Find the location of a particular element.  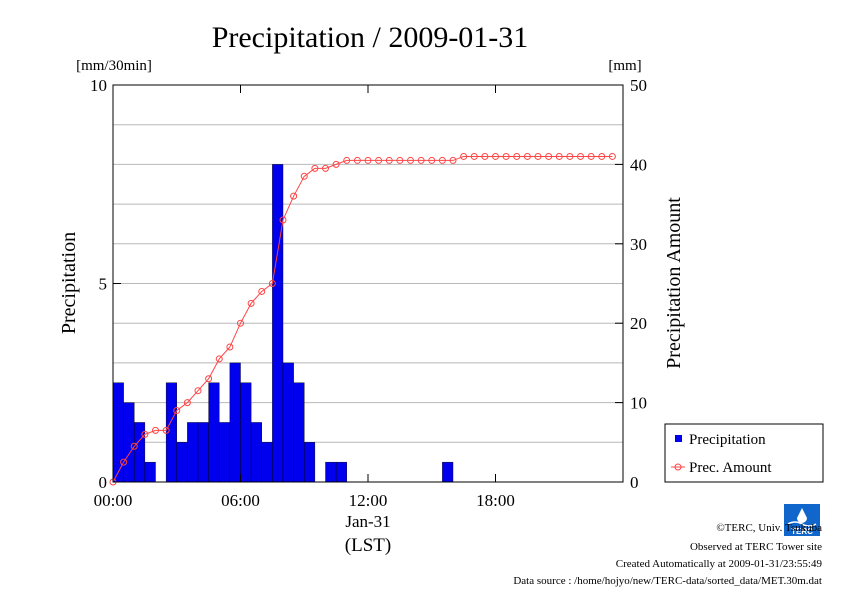

legend: Precipitation Prec. Amount is located at coordinates (744, 453).